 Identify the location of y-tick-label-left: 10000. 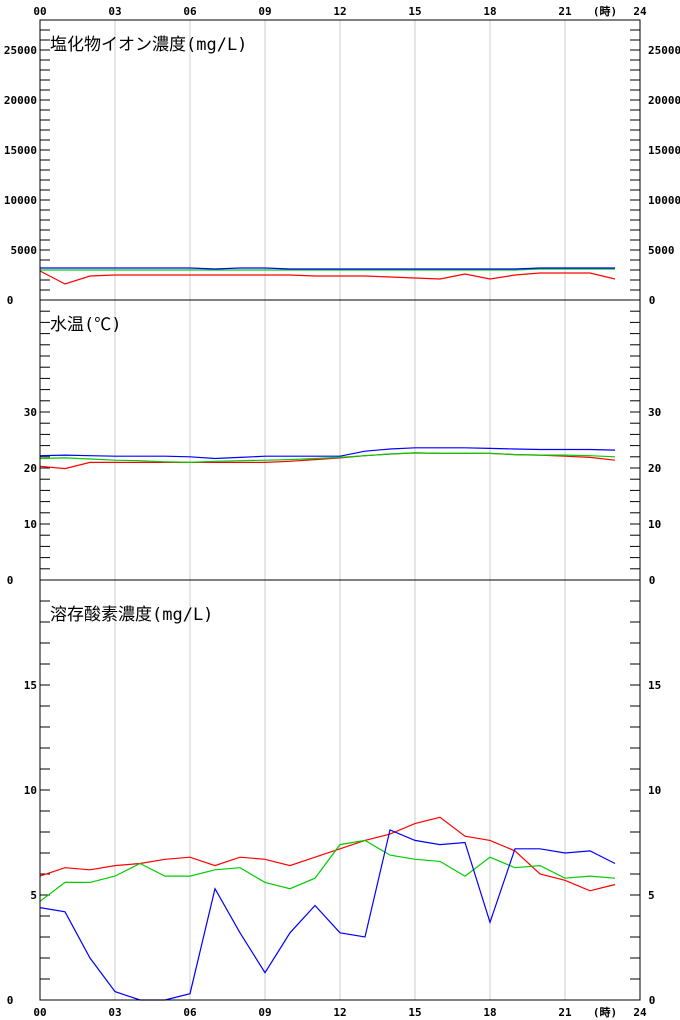
(20, 200).